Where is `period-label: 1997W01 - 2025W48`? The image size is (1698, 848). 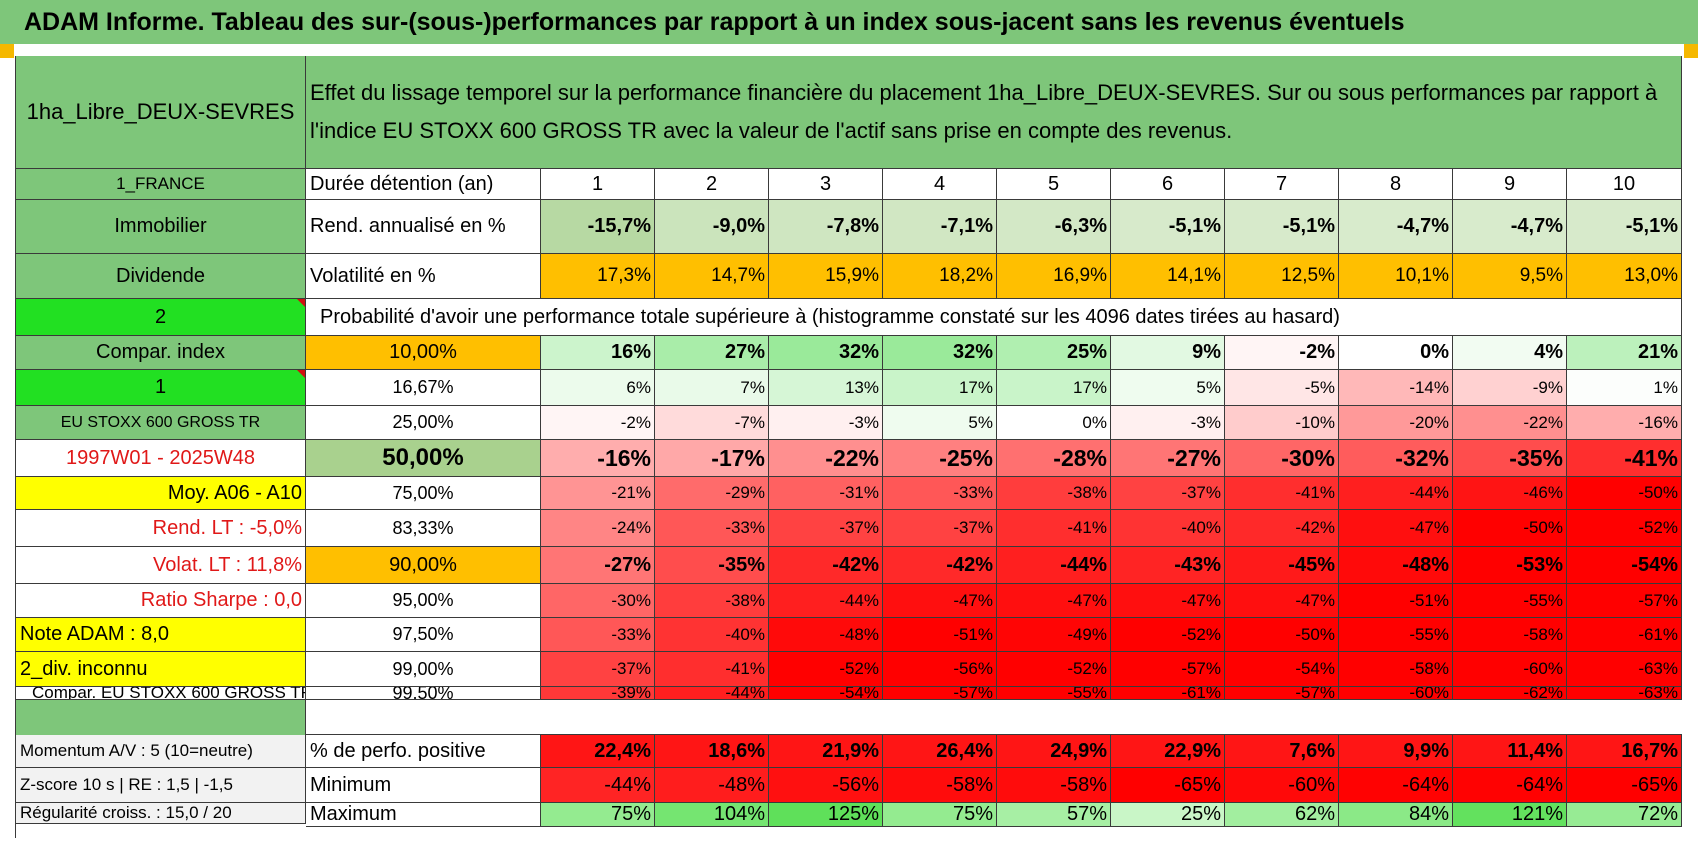 period-label: 1997W01 - 2025W48 is located at coordinates (161, 458).